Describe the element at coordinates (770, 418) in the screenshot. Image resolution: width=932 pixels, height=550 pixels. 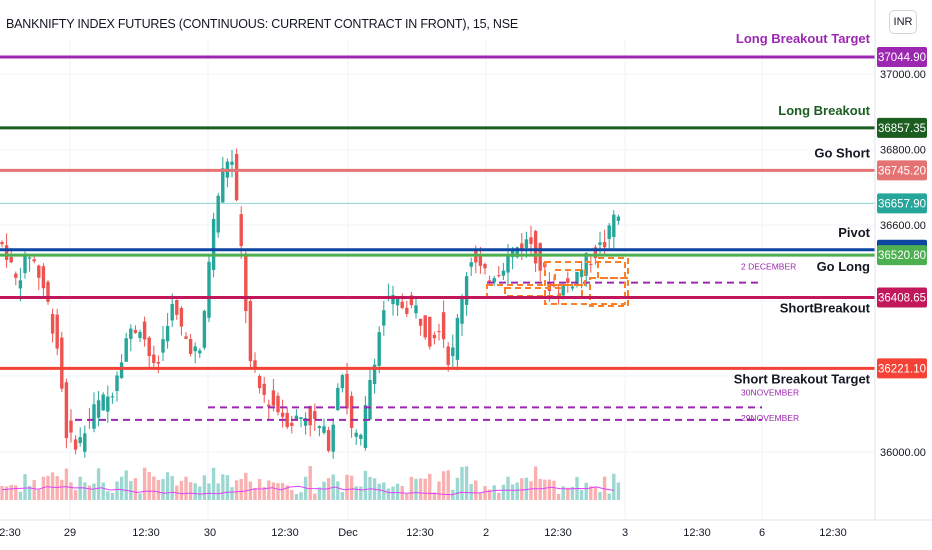
I see `session-label: 29NOVEMBER` at that location.